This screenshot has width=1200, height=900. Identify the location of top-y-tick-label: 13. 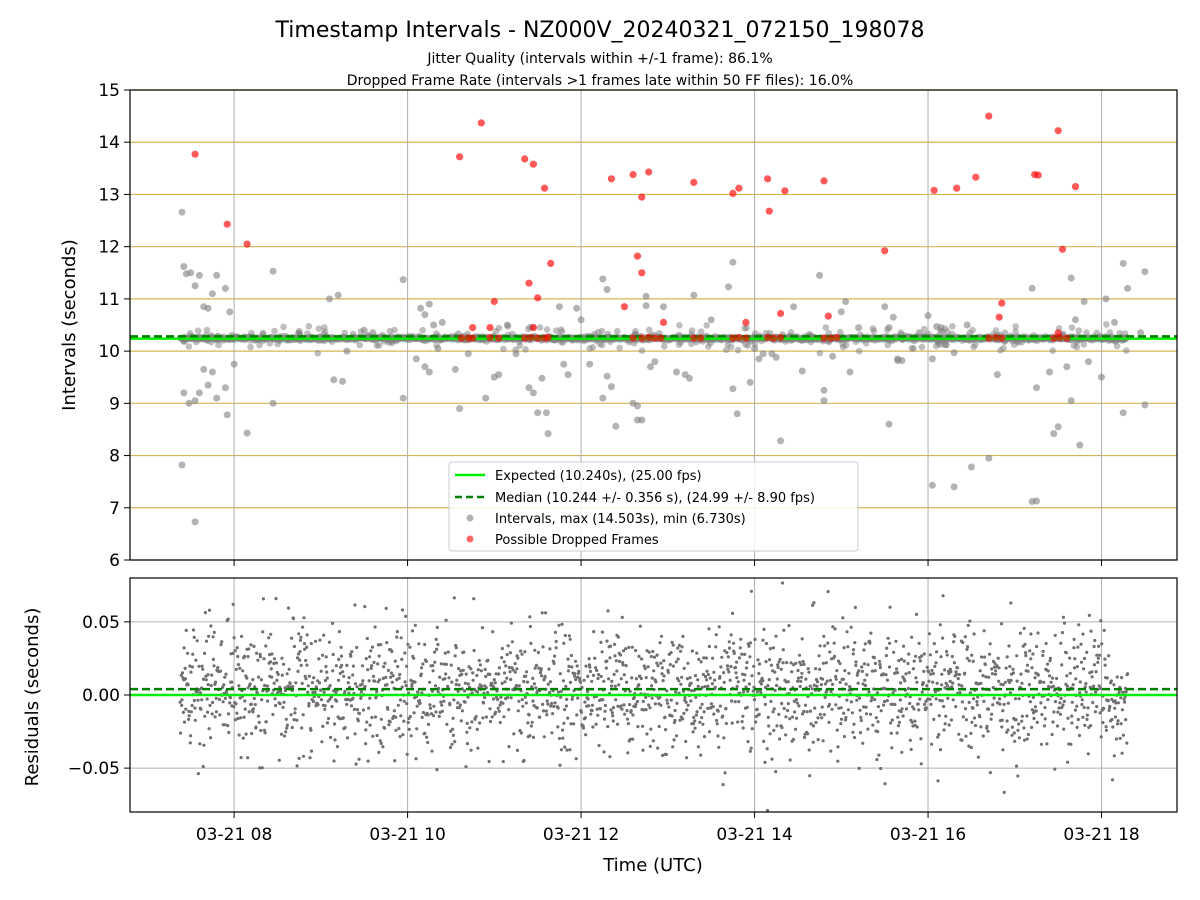
(109, 195).